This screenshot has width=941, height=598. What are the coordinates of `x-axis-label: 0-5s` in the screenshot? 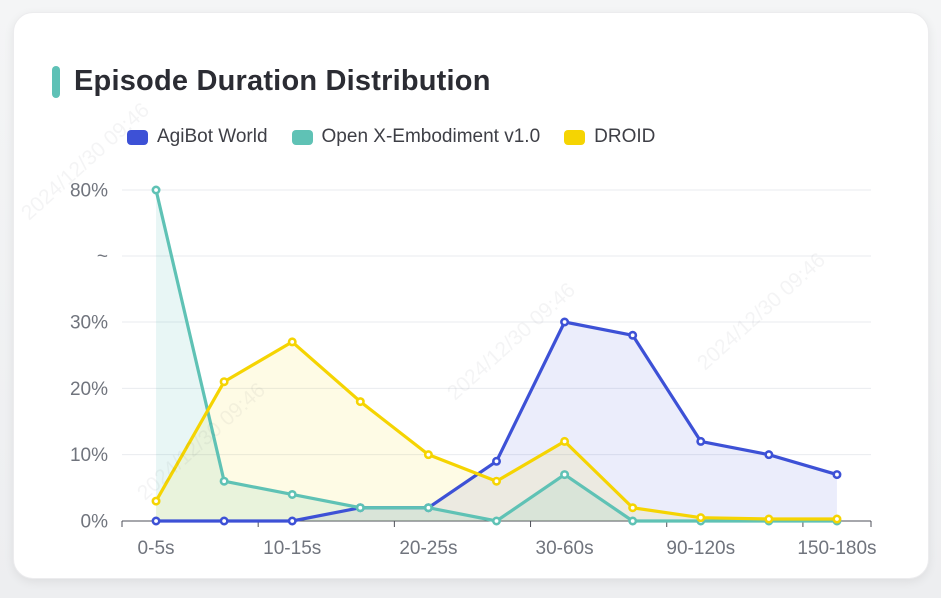 It's located at (156, 548).